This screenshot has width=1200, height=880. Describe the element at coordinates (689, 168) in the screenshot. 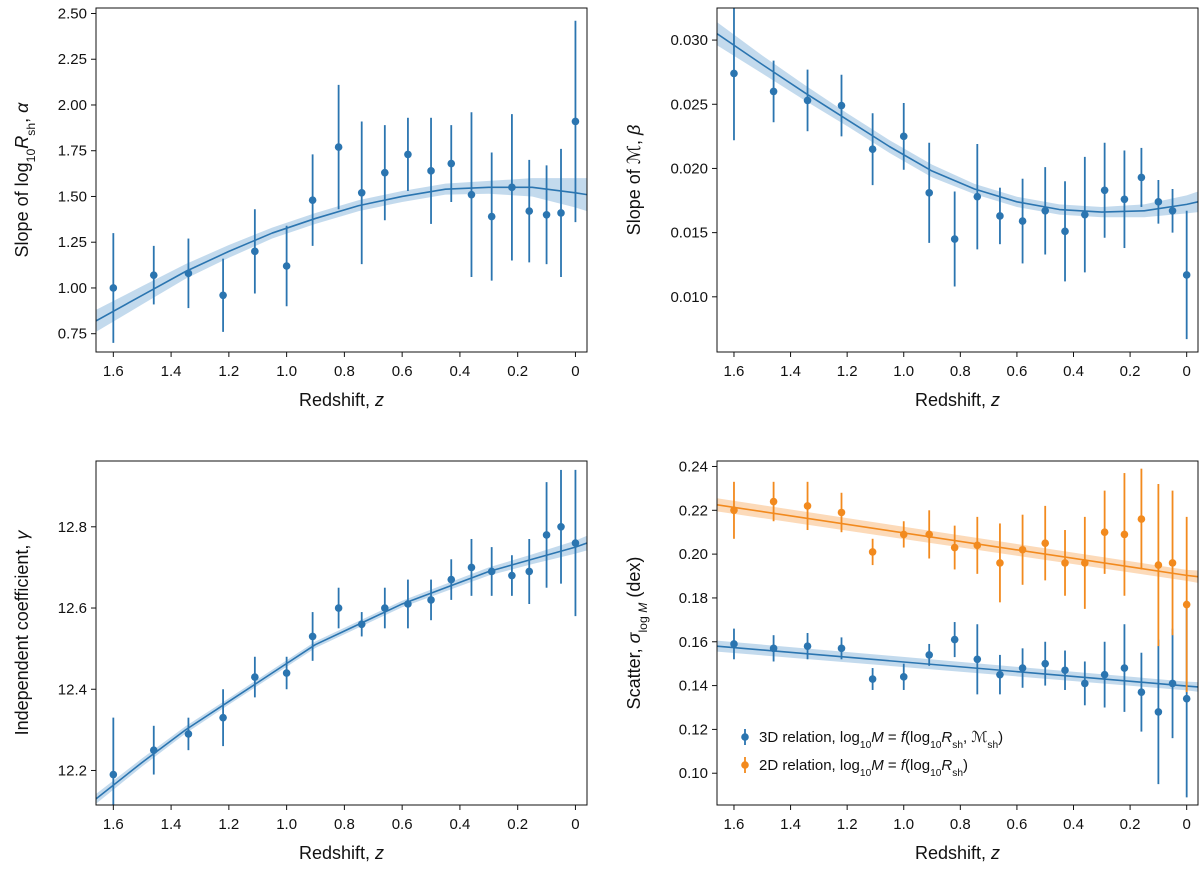

I see `y-tick-label: 0.020` at that location.